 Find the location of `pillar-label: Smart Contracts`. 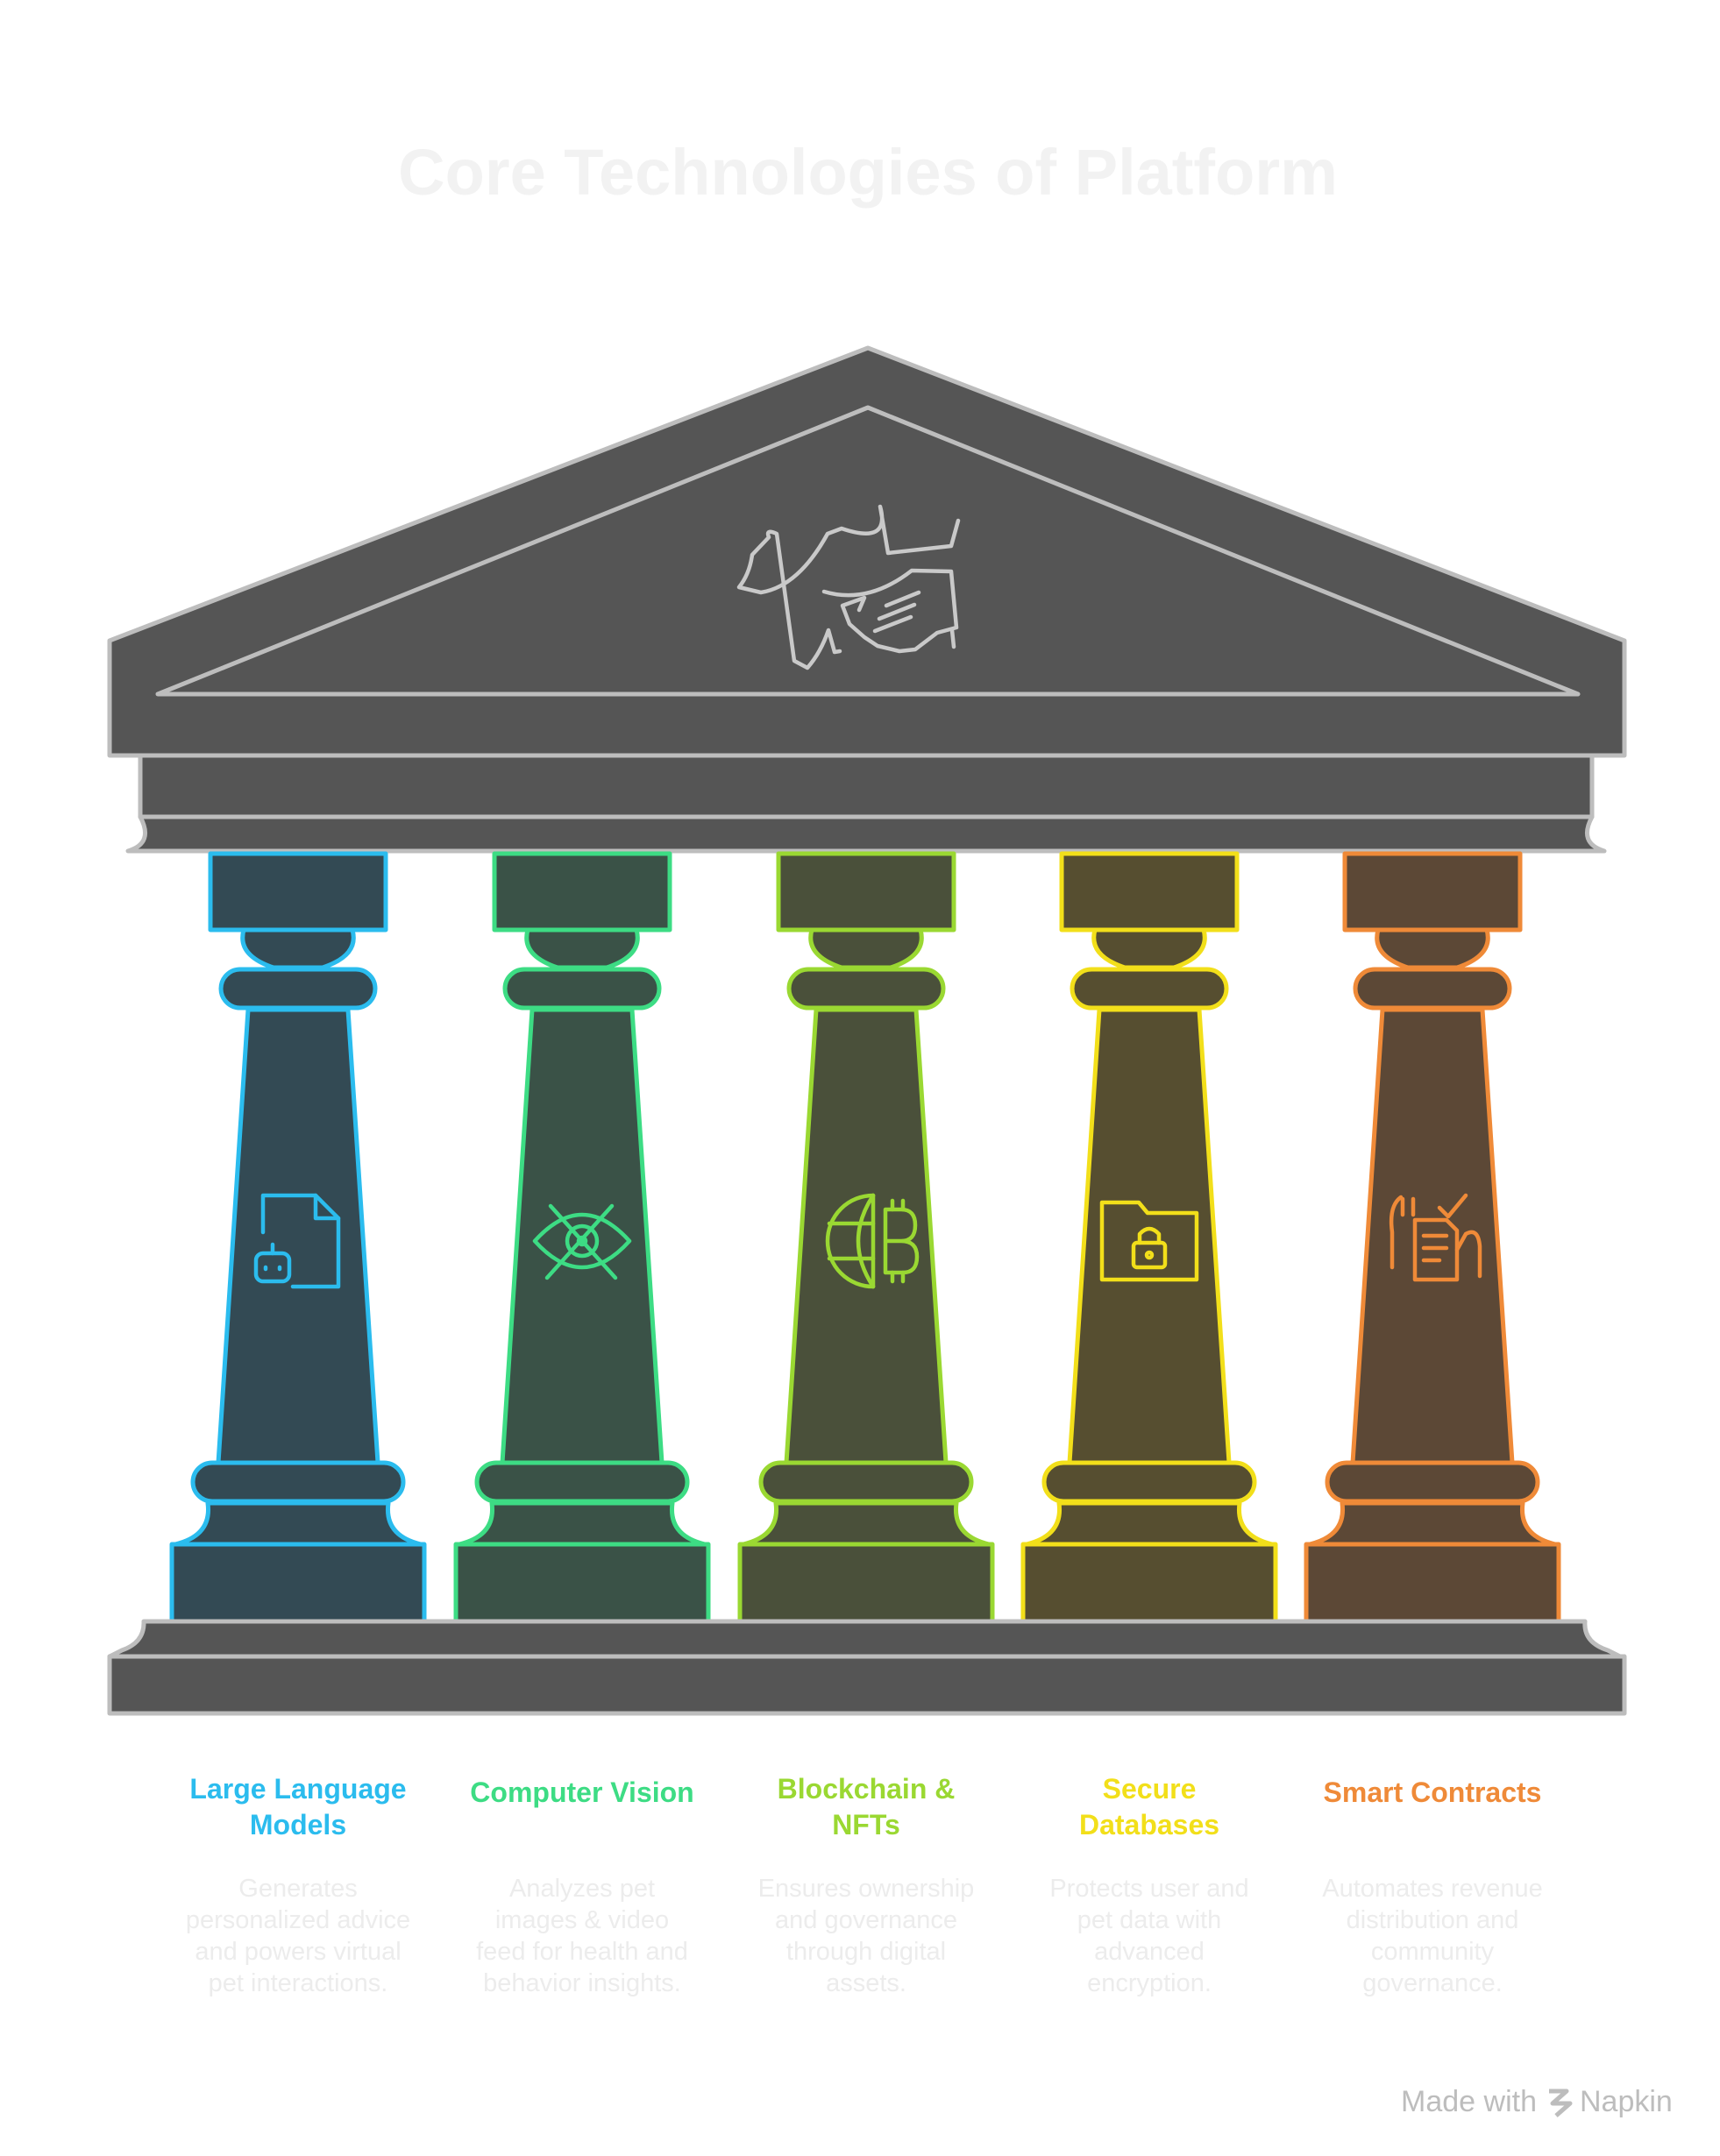

pillar-label: Smart Contracts is located at coordinates (1433, 1793).